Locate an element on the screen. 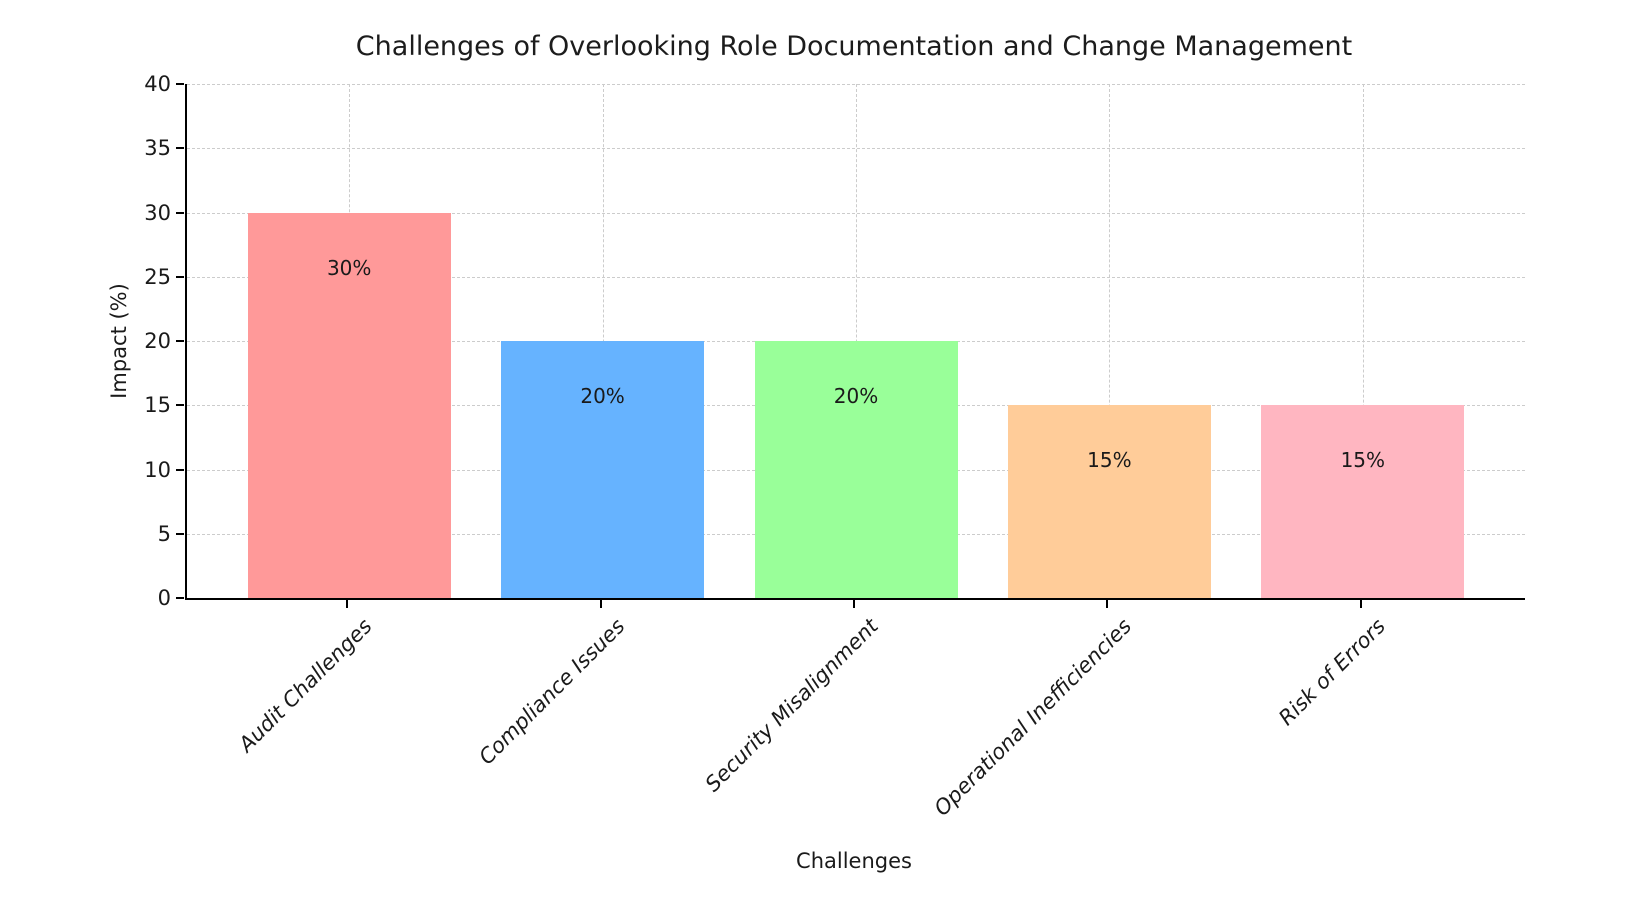  y-tick-label: 15 is located at coordinates (157, 405).